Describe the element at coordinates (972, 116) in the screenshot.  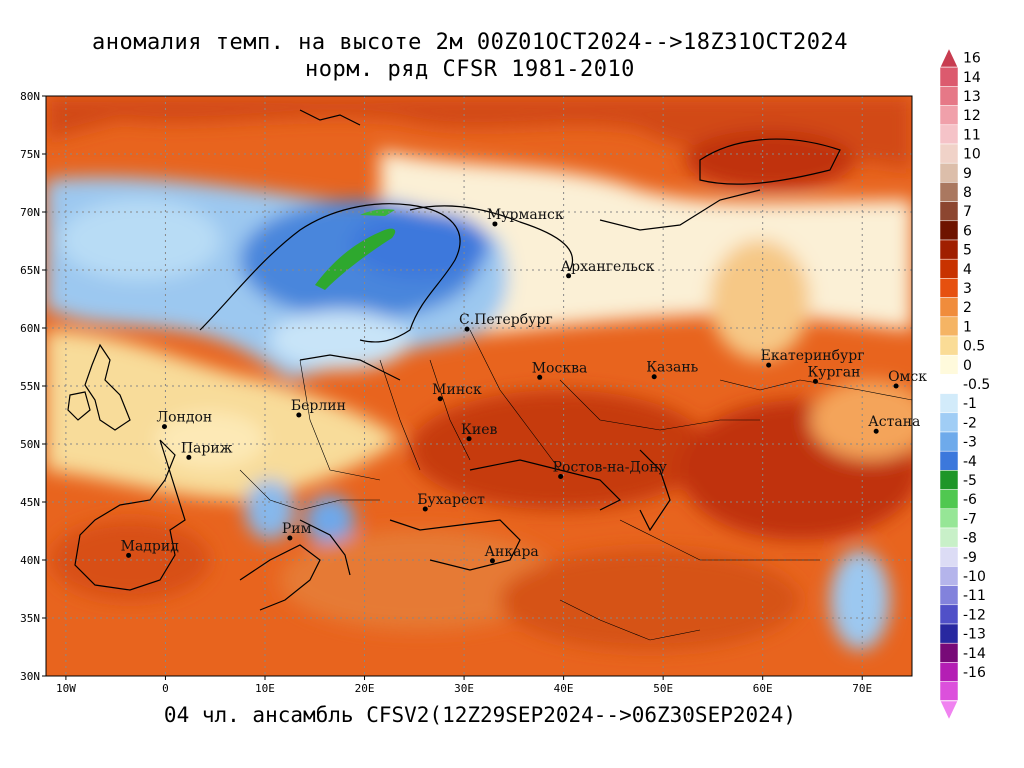
I see `colorbar-label: 12` at that location.